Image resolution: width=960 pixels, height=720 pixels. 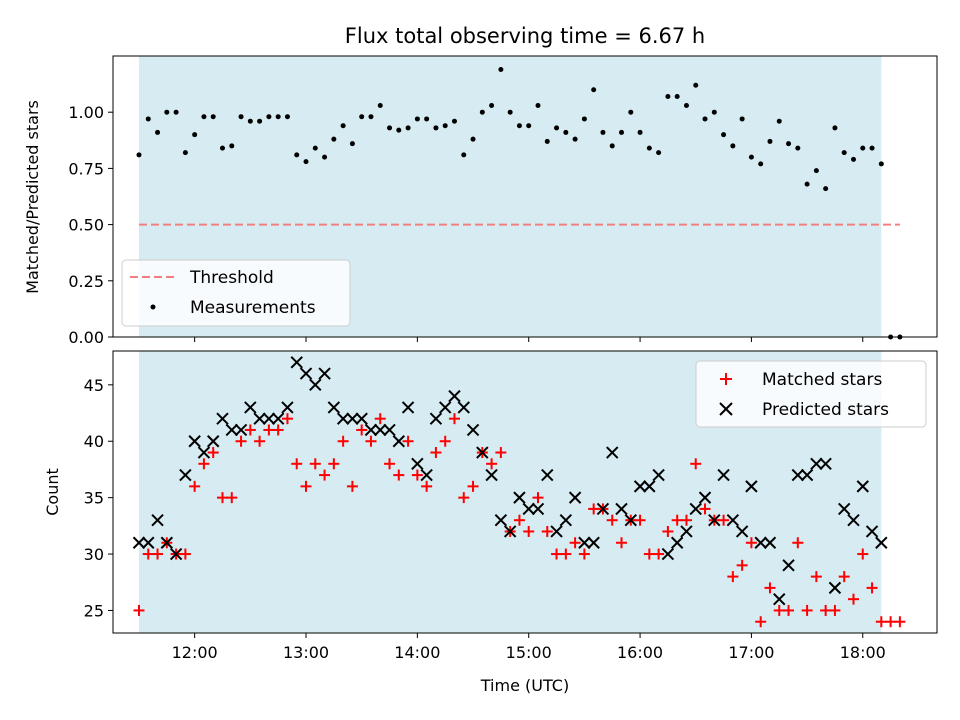 I want to click on x-axis-label: Time (UTC), so click(x=524, y=685).